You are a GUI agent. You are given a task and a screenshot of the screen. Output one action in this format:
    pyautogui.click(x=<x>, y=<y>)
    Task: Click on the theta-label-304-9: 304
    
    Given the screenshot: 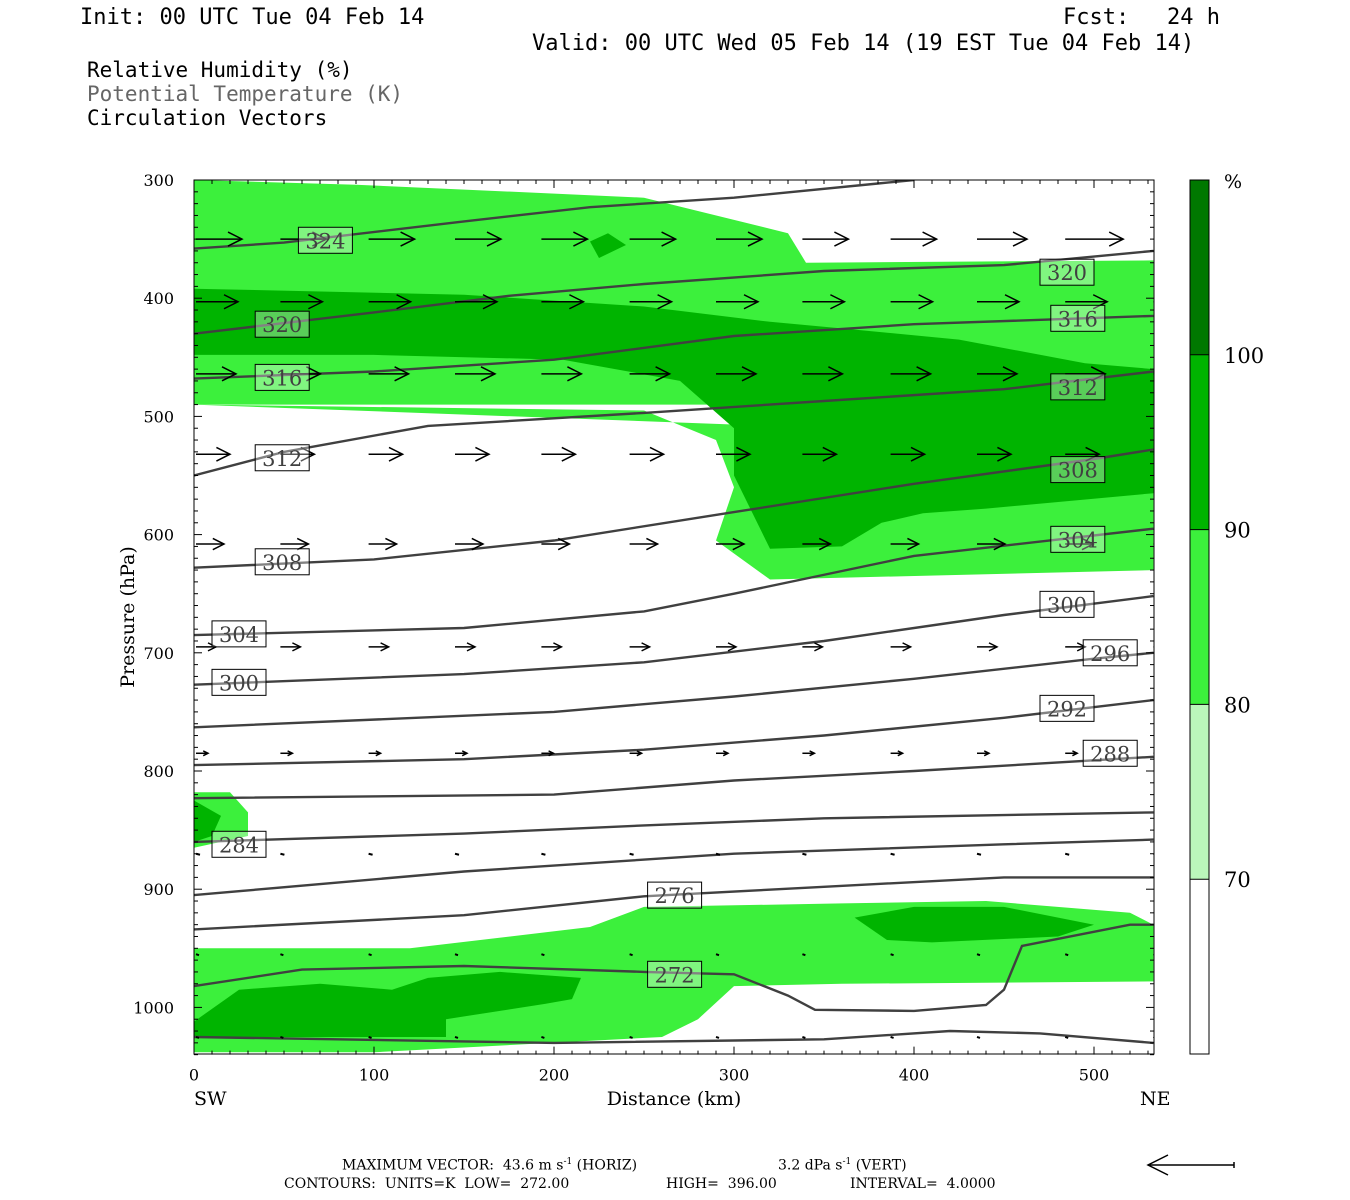 What is the action you would take?
    pyautogui.click(x=1078, y=539)
    